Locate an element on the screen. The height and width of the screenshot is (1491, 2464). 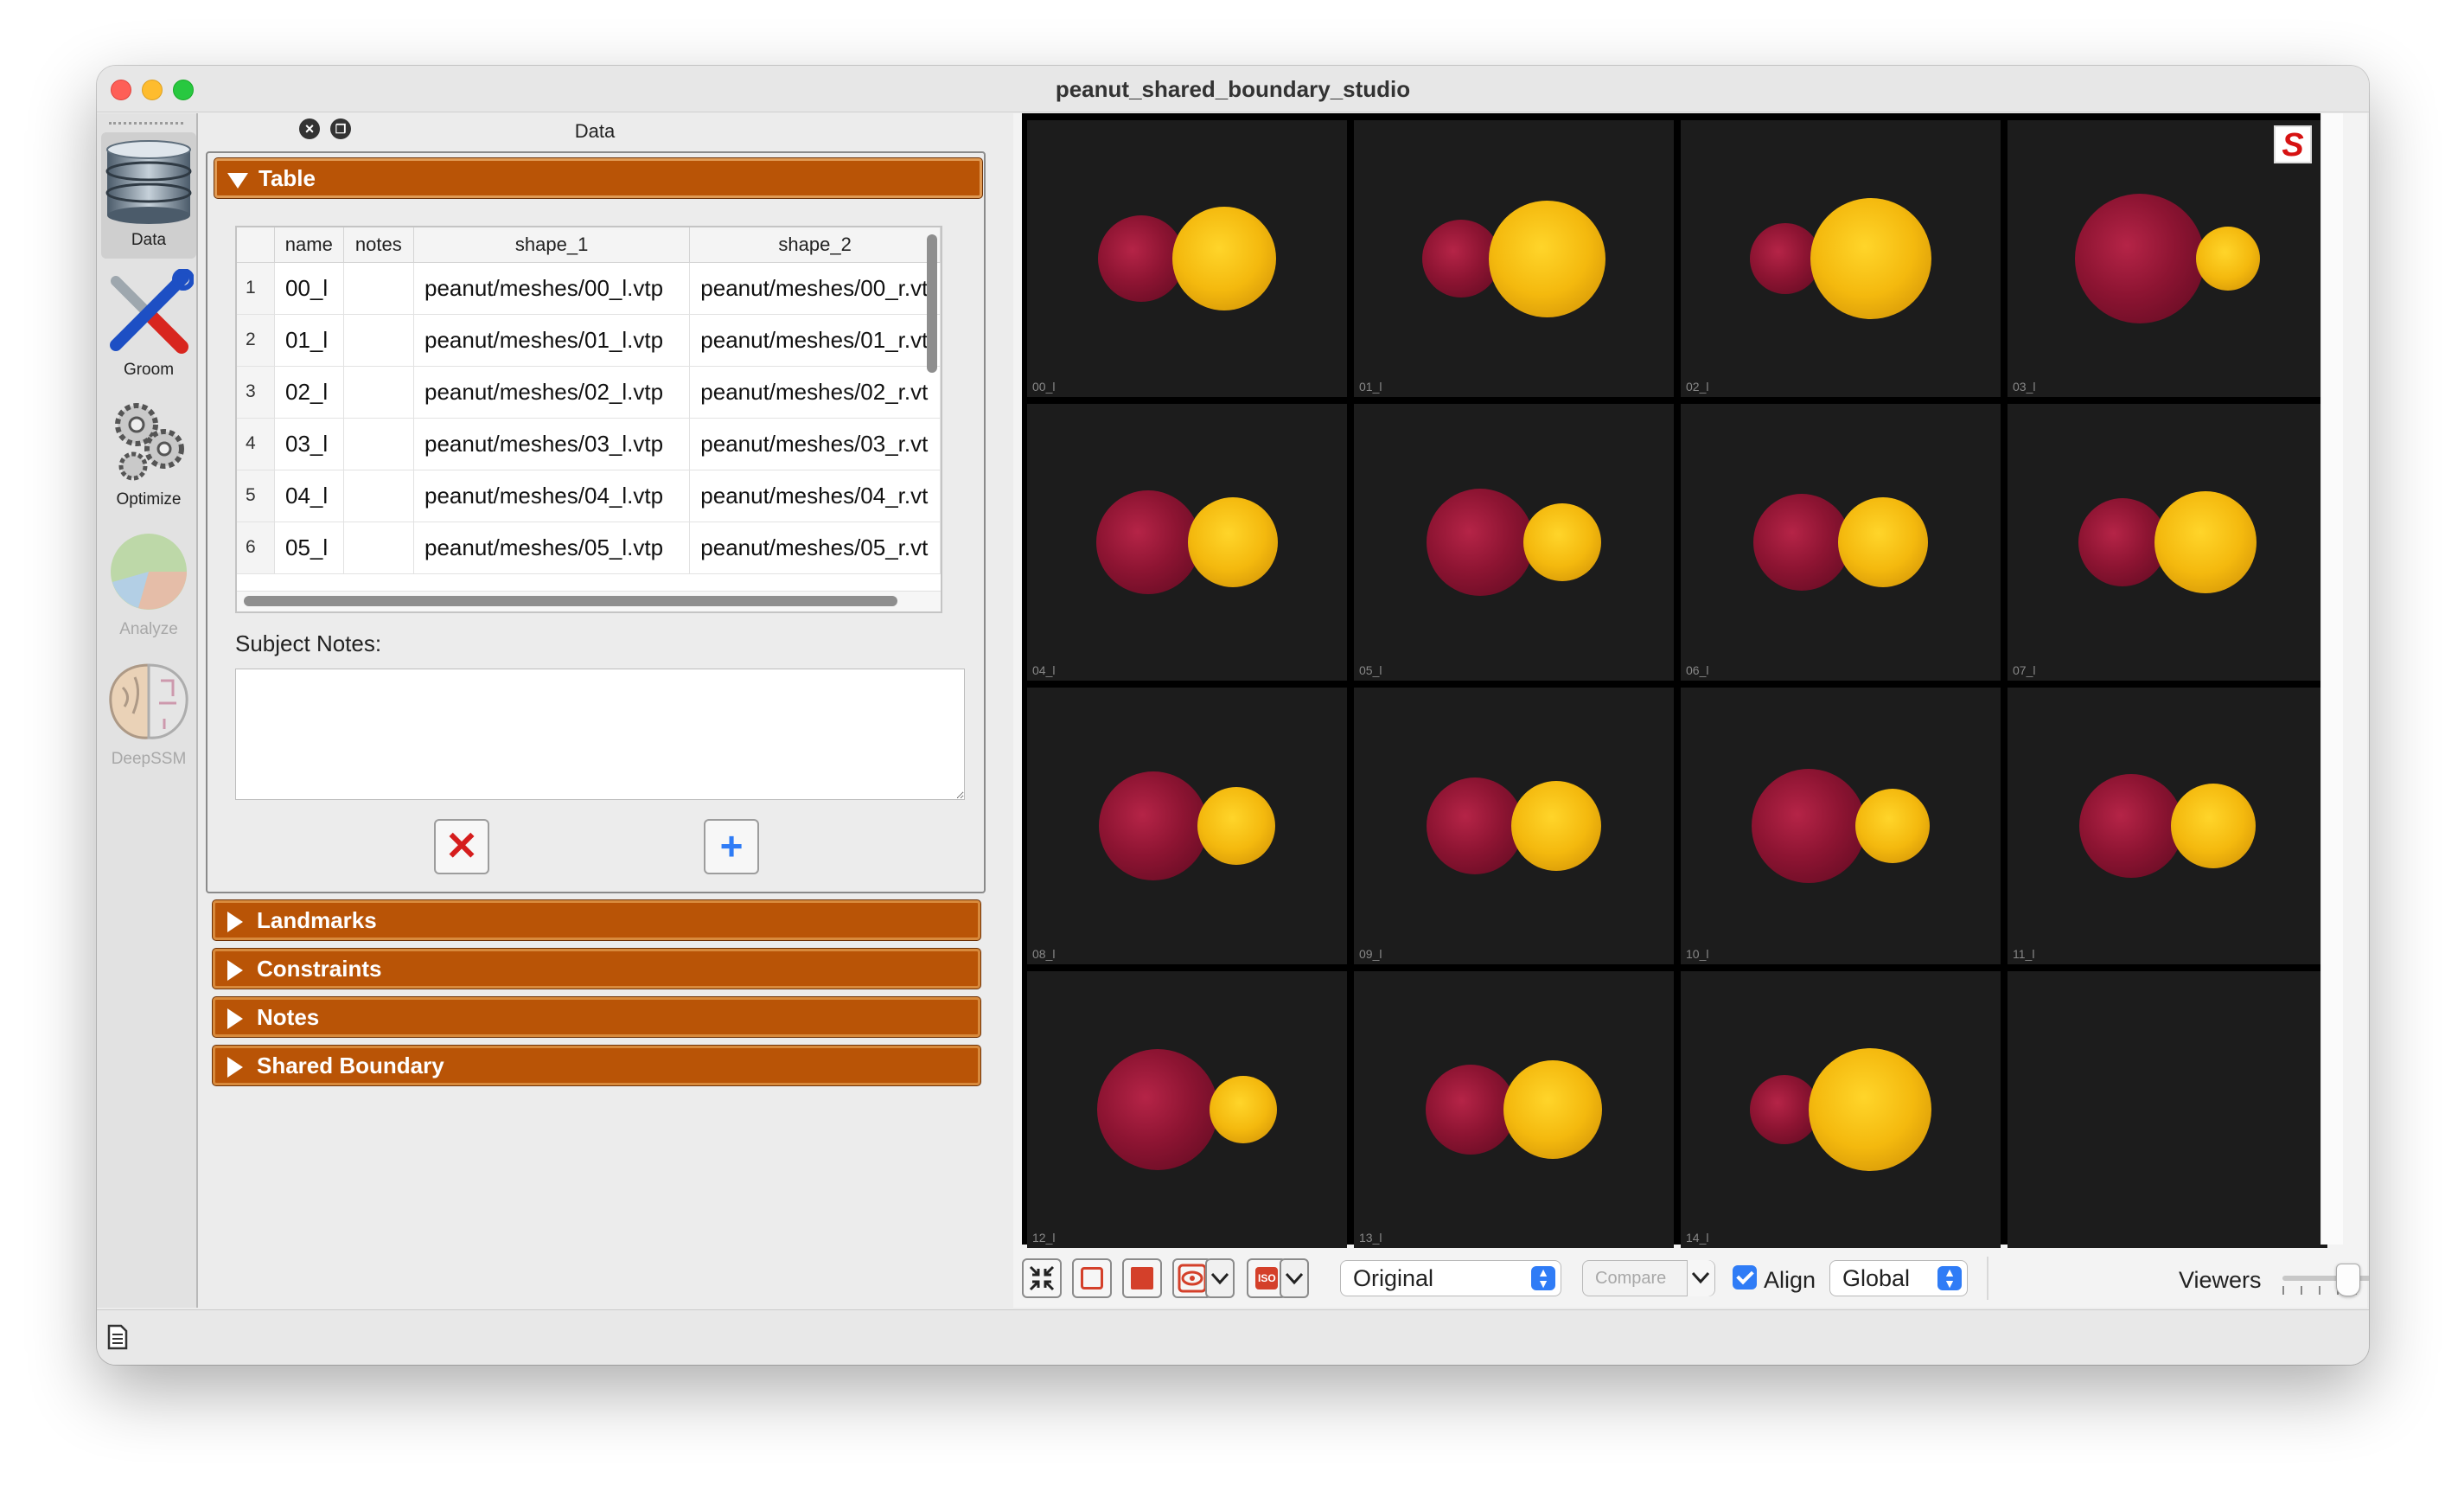
viewer-scrollbar is located at coordinates (2331, 679).